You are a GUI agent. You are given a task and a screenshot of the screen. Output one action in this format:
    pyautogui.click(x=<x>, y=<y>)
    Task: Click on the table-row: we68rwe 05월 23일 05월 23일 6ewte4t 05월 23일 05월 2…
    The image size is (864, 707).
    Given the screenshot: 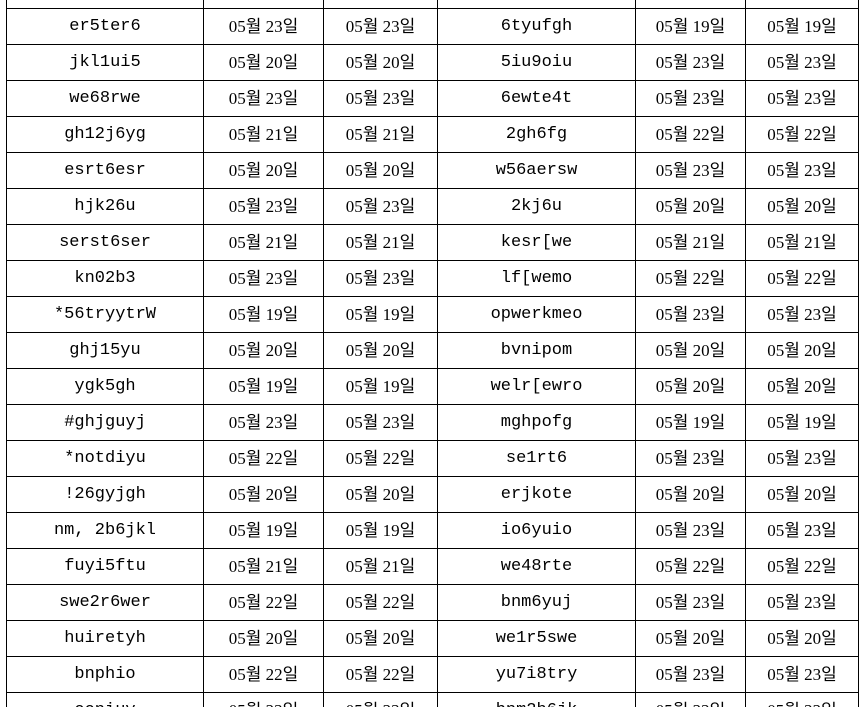 What is the action you would take?
    pyautogui.click(x=432, y=98)
    